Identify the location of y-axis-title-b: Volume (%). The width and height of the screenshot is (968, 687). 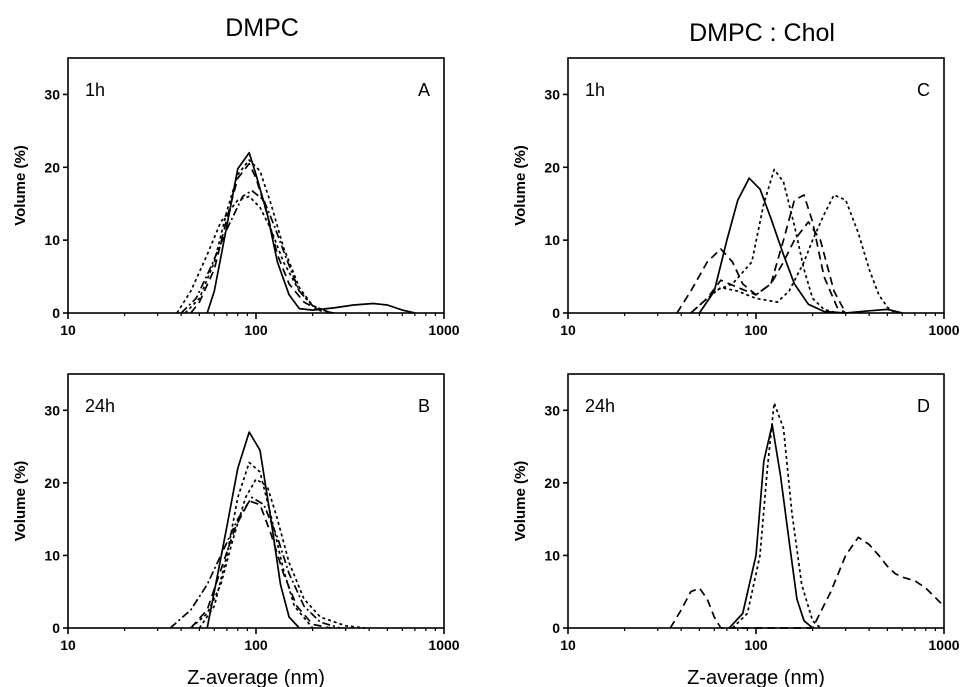
(20, 501).